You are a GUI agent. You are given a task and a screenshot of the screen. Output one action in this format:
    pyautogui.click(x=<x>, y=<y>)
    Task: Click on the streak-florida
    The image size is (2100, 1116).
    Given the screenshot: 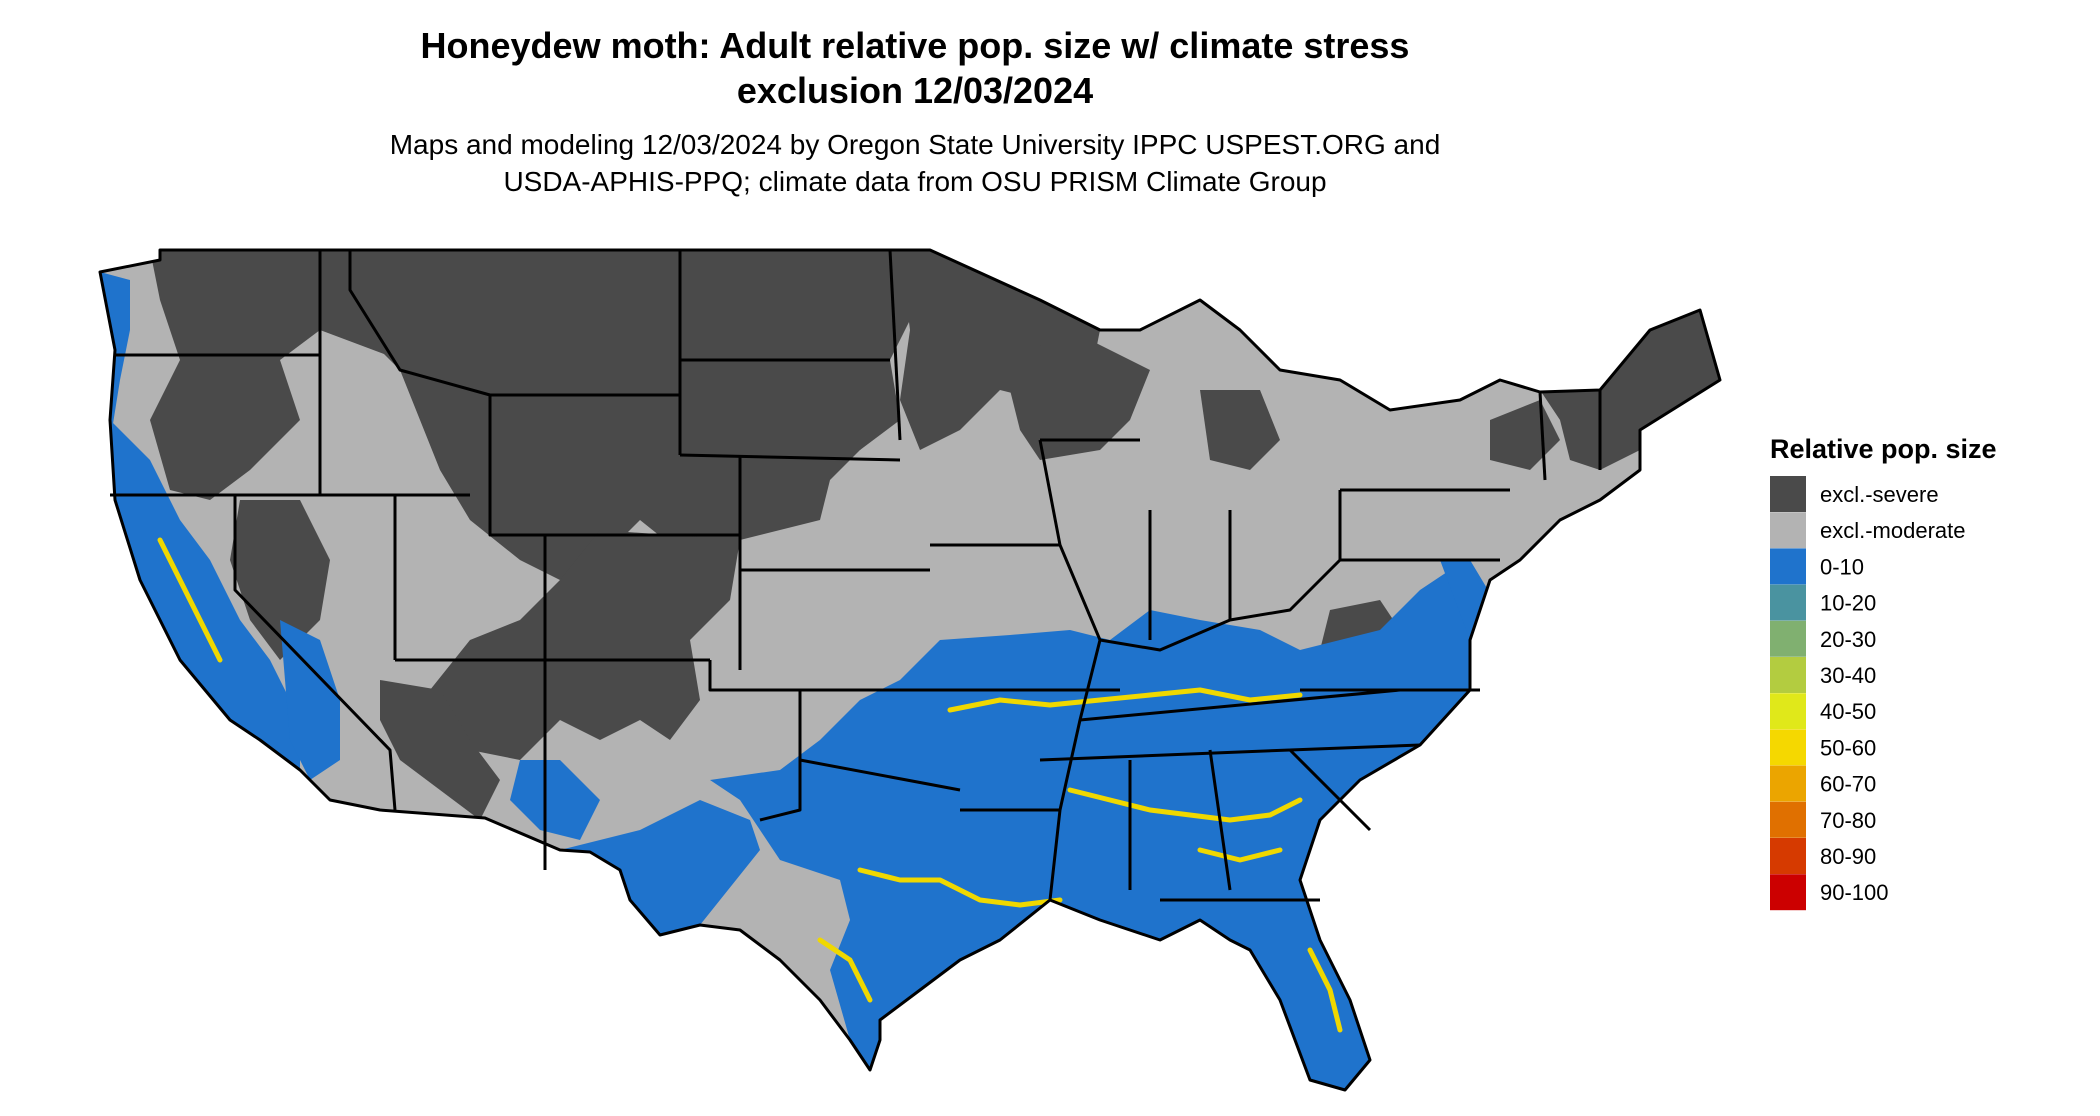 What is the action you would take?
    pyautogui.click(x=1325, y=990)
    